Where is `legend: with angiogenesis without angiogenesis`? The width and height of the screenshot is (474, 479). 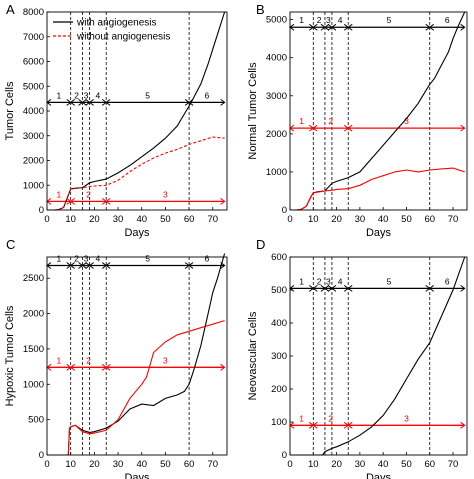
legend: with angiogenesis without angiogenesis is located at coordinates (111, 30).